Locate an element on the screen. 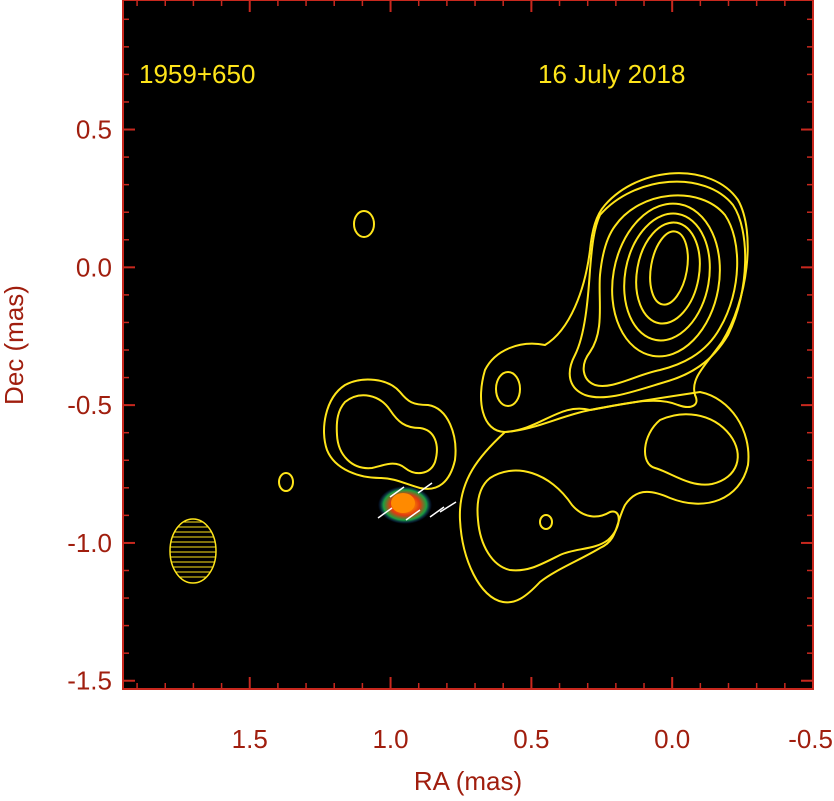  southern-jet-inner-contour is located at coordinates (548, 520).